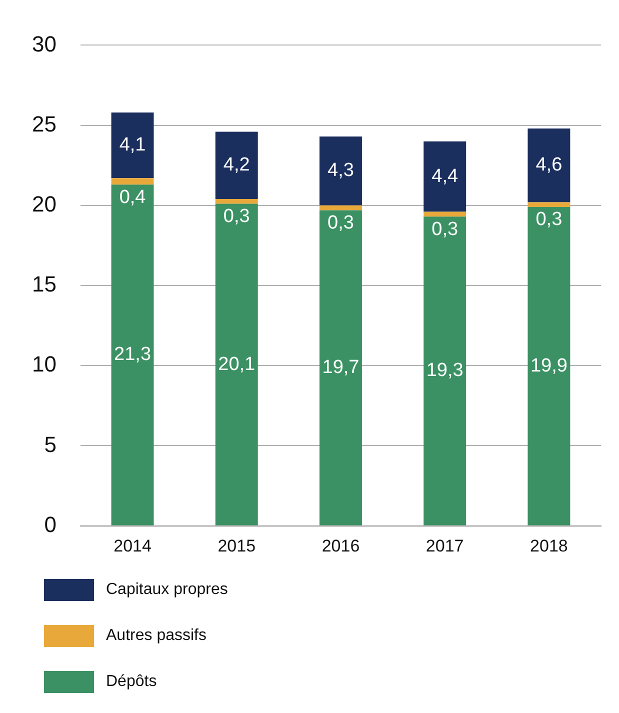 The height and width of the screenshot is (713, 619). I want to click on data-label: 19,3, so click(445, 371).